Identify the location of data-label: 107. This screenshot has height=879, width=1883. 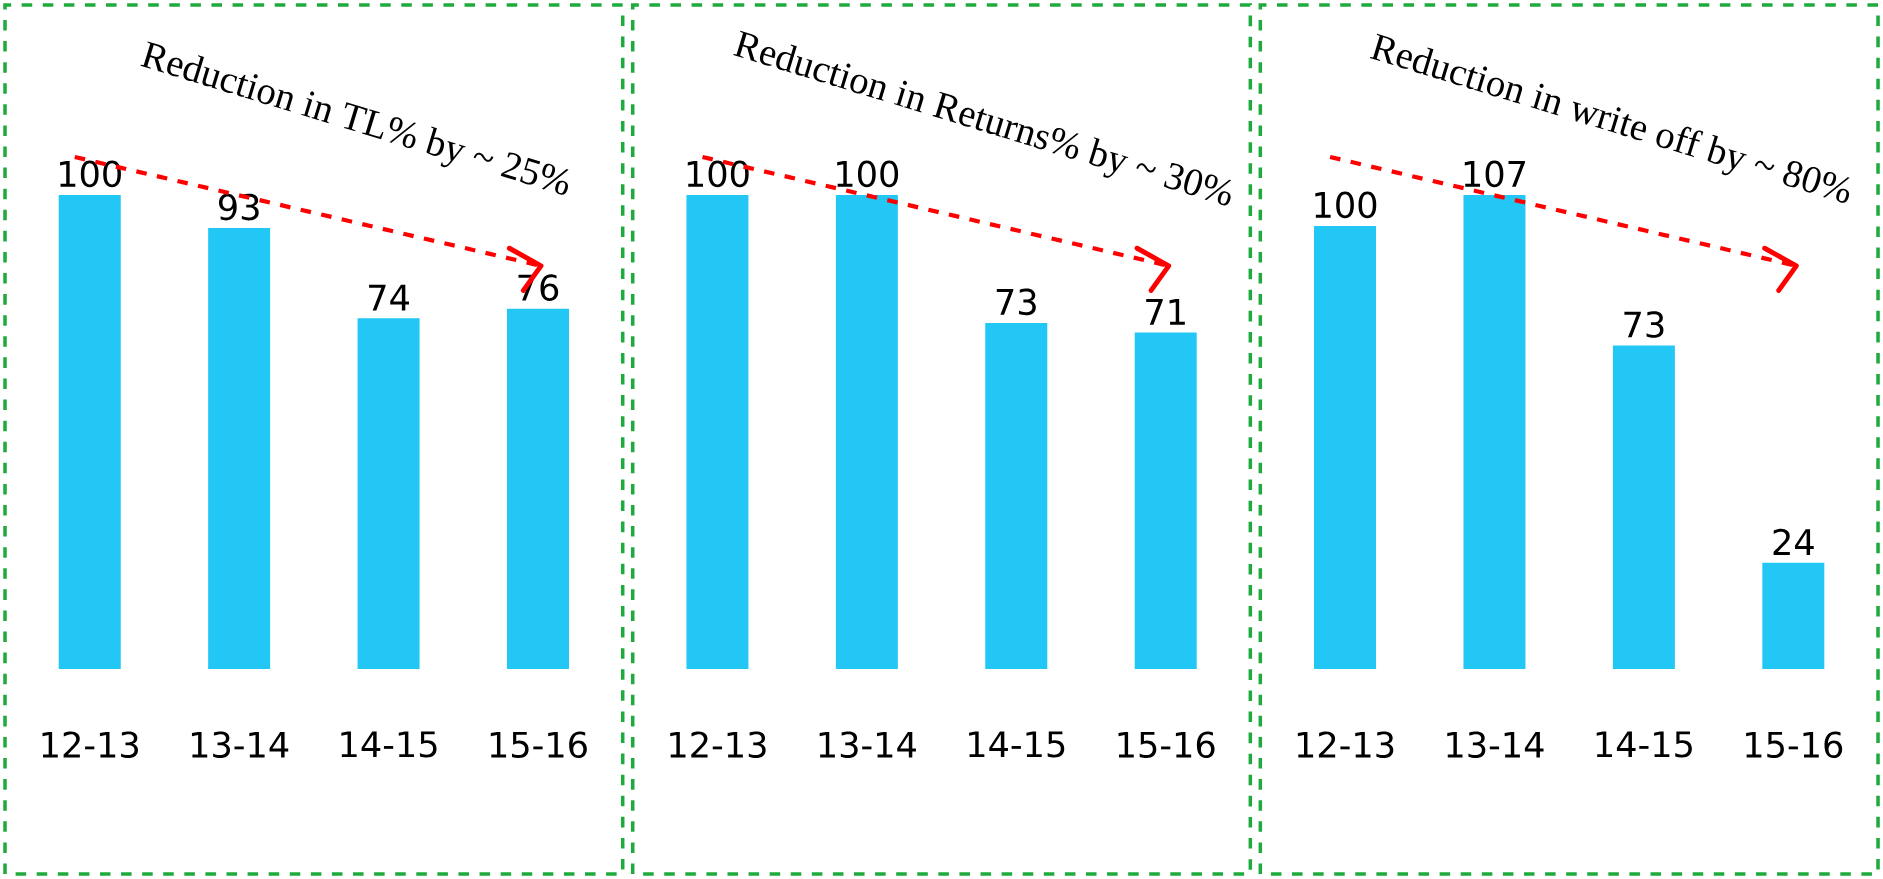
(1494, 174).